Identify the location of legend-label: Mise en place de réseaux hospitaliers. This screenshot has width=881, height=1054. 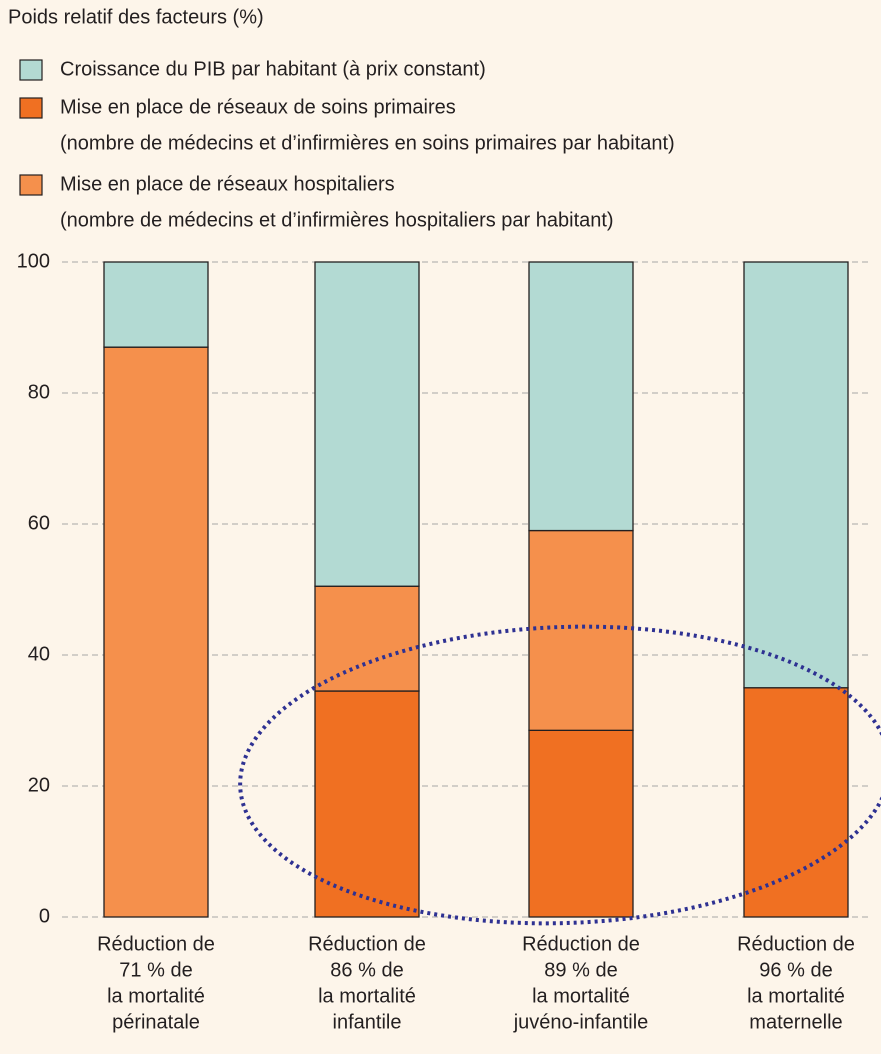
(227, 184).